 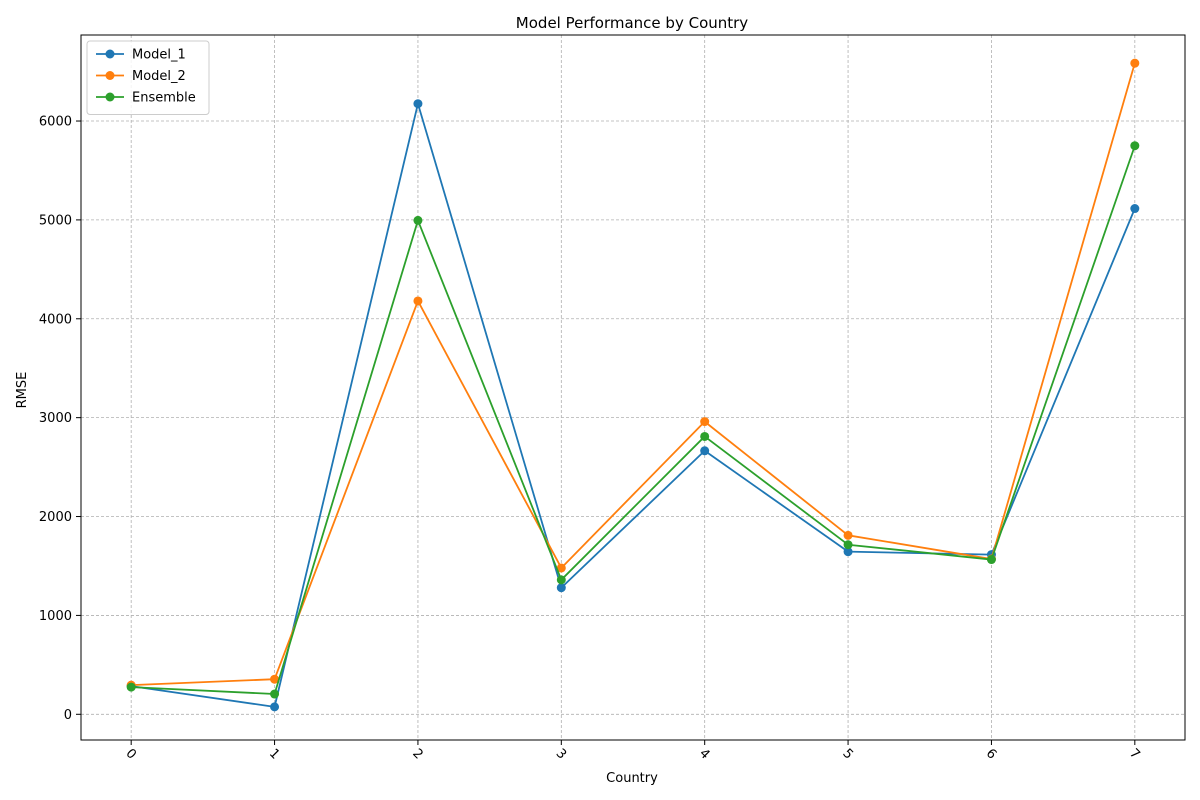 I want to click on y-axis: 0 1000 2000 3000 4000 5000 6000, so click(x=60, y=419).